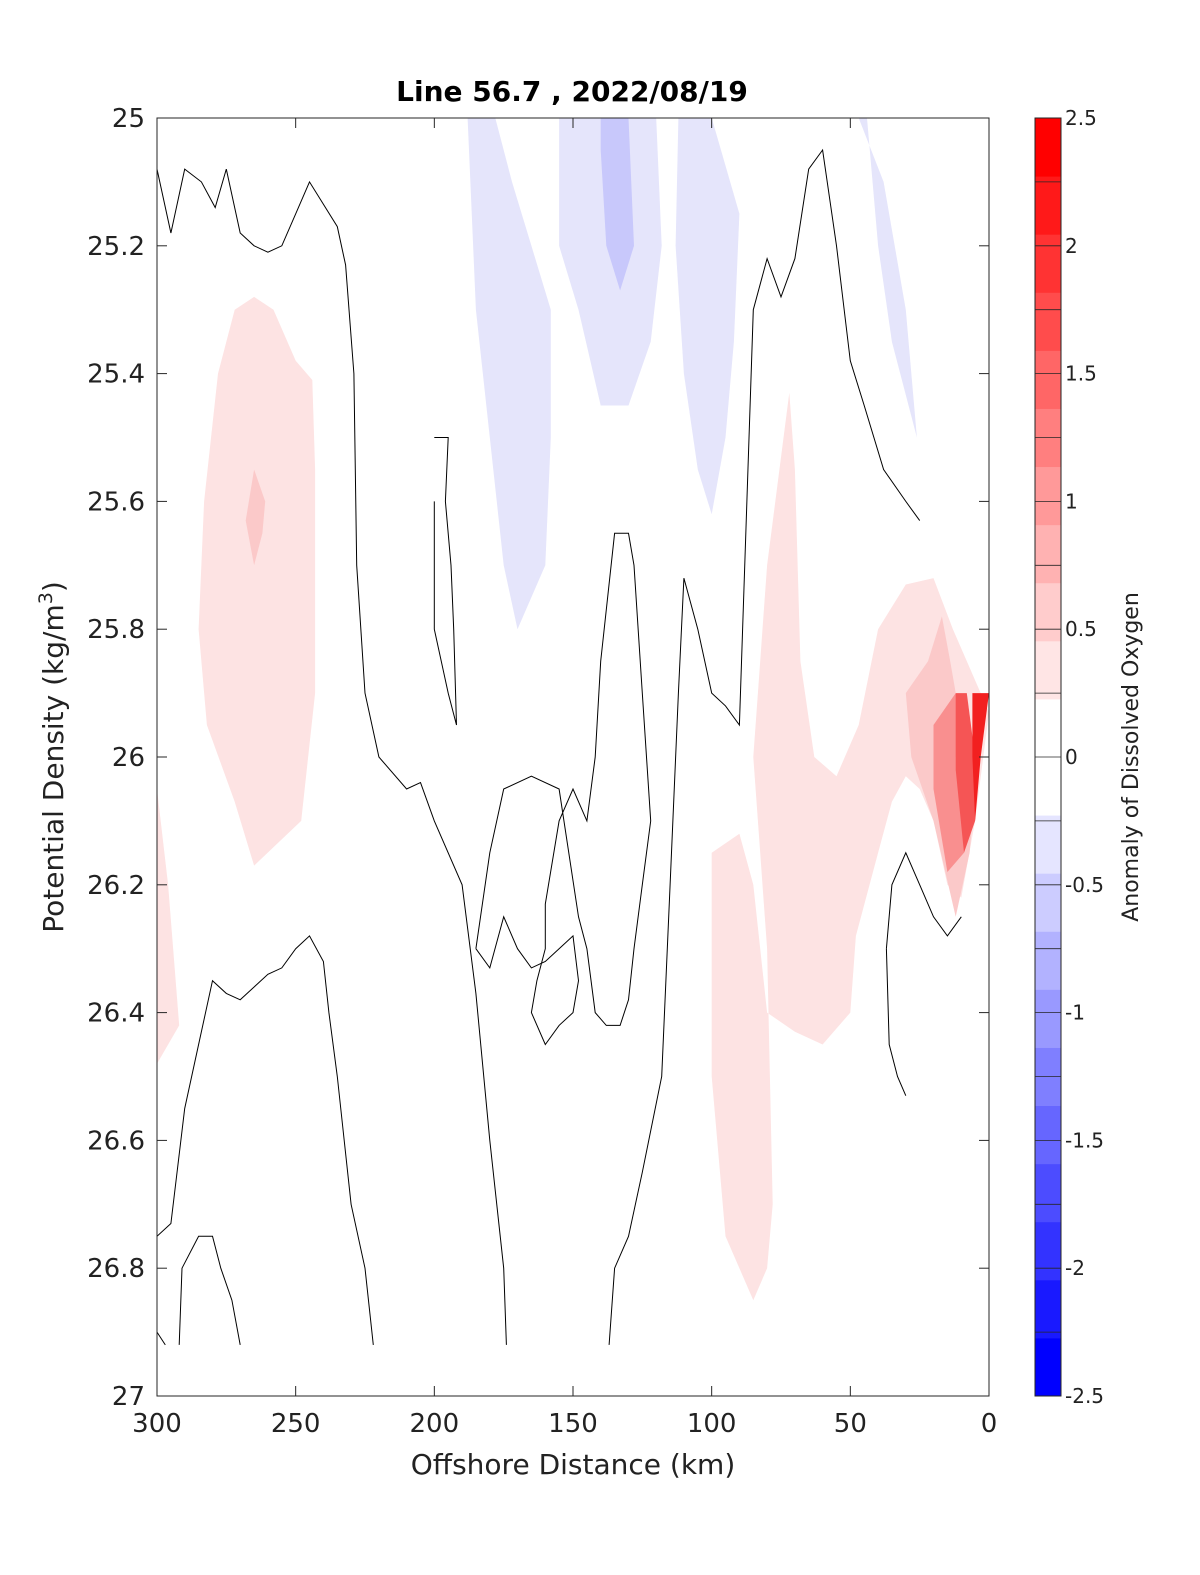 Image resolution: width=1200 pixels, height=1575 pixels. I want to click on colorbar-frame, so click(1048, 757).